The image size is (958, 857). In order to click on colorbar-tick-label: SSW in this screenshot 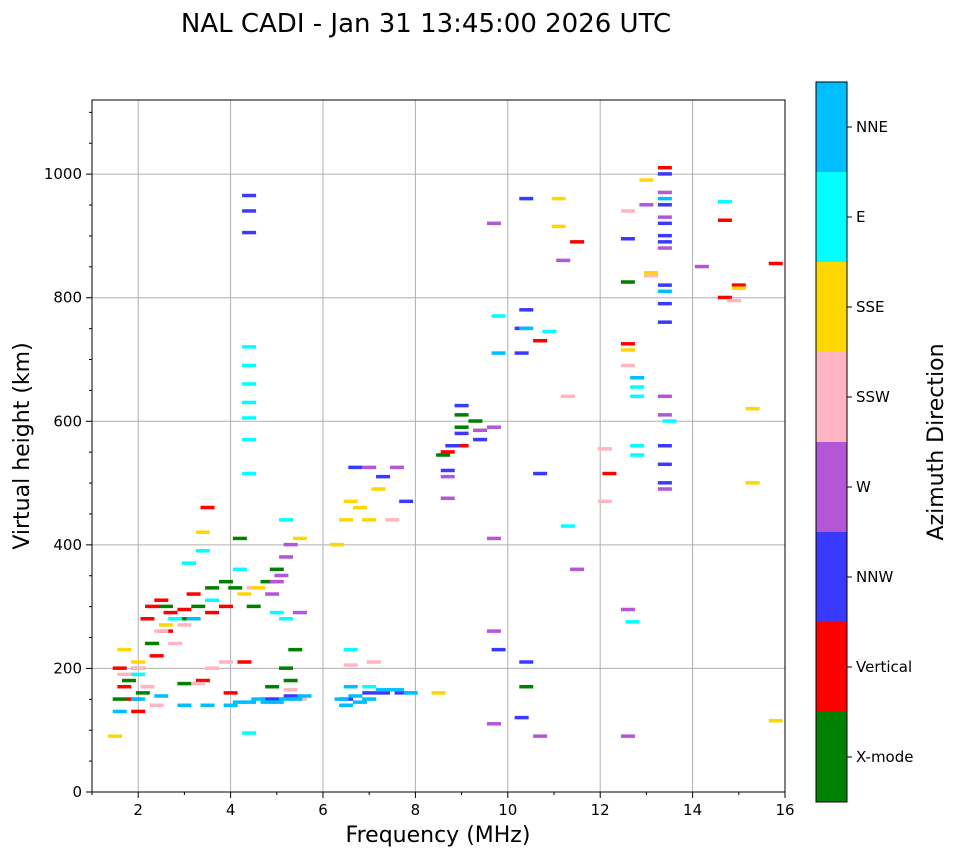, I will do `click(873, 397)`.